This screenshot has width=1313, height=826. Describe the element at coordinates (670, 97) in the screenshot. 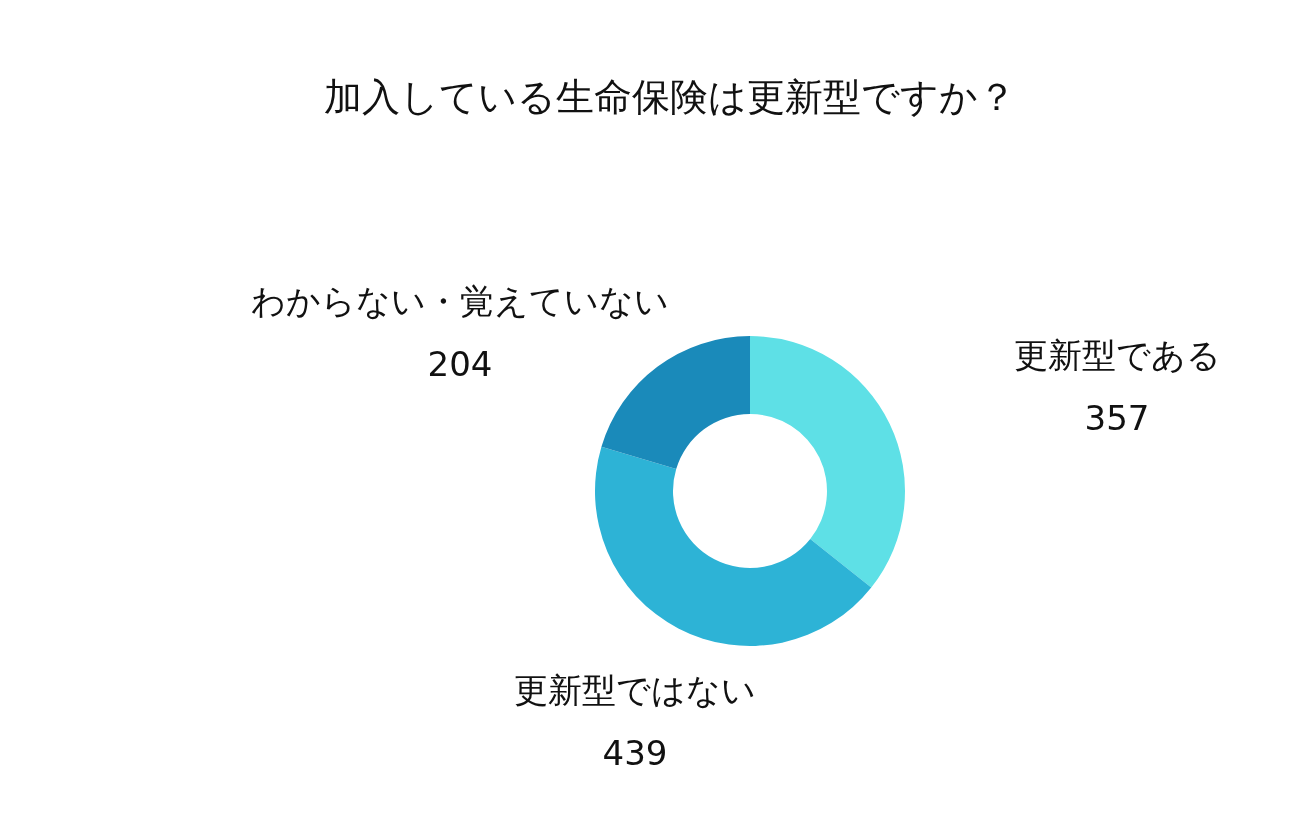

I see `chart-title: 加入している生命保険は更新型ですか？` at that location.